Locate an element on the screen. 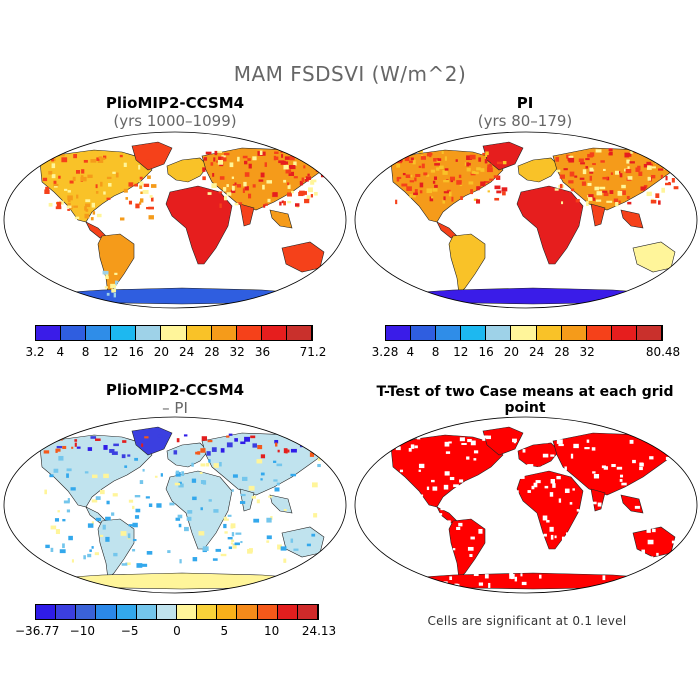 Image resolution: width=700 pixels, height=700 pixels. colorbar-tick-label: −5 is located at coordinates (129, 631).